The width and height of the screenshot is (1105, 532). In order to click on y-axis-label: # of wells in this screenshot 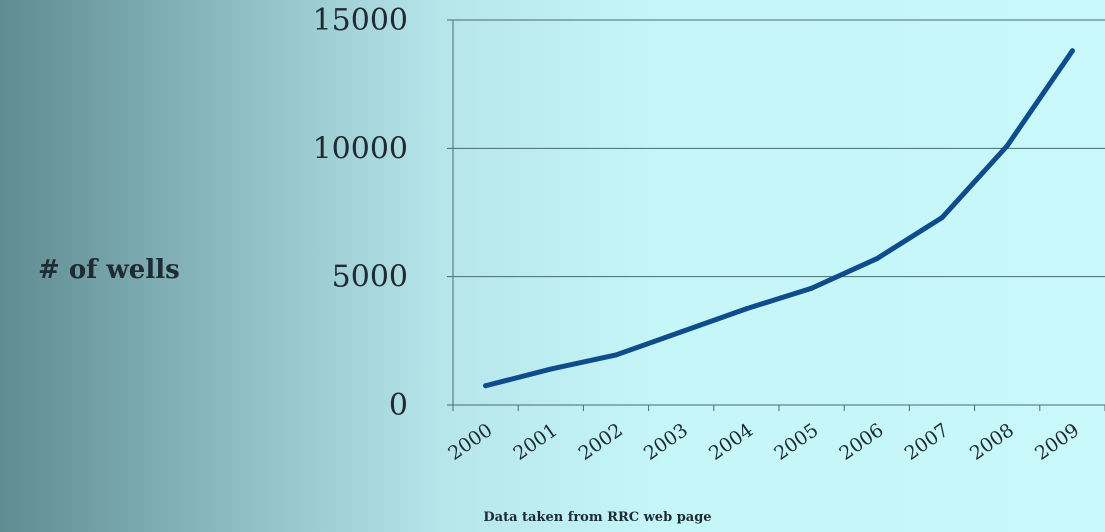, I will do `click(109, 270)`.